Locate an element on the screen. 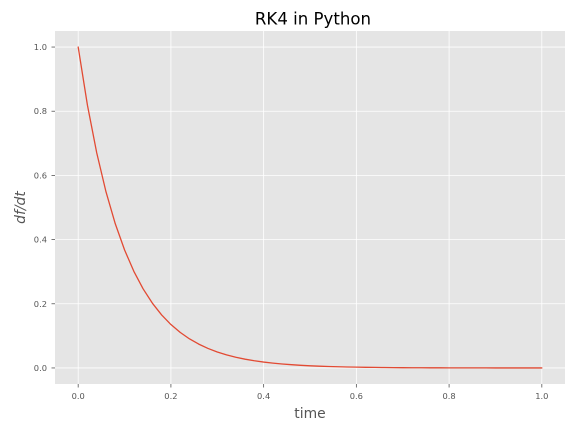  chart-title: RK4 in Python is located at coordinates (313, 19).